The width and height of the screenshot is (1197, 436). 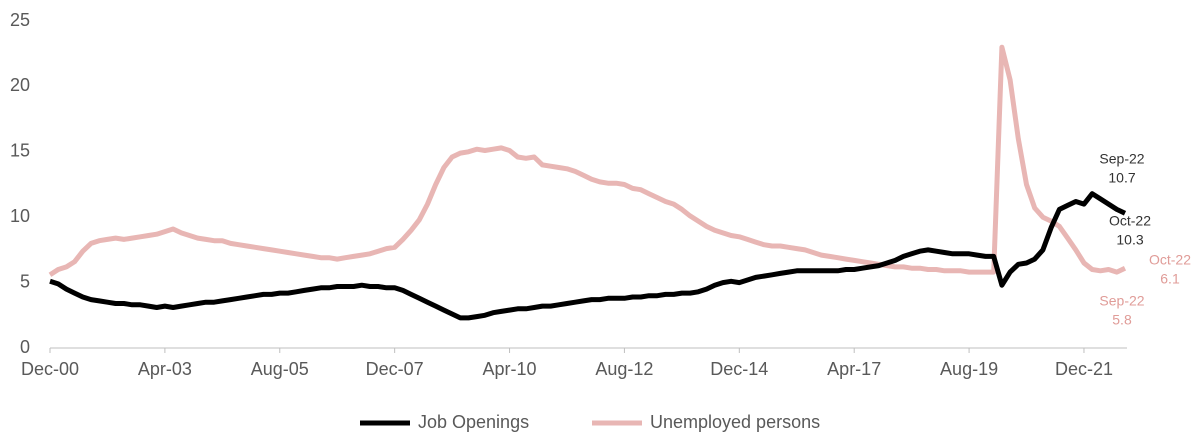 I want to click on x-tick-label: Dec-00, so click(x=50, y=369).